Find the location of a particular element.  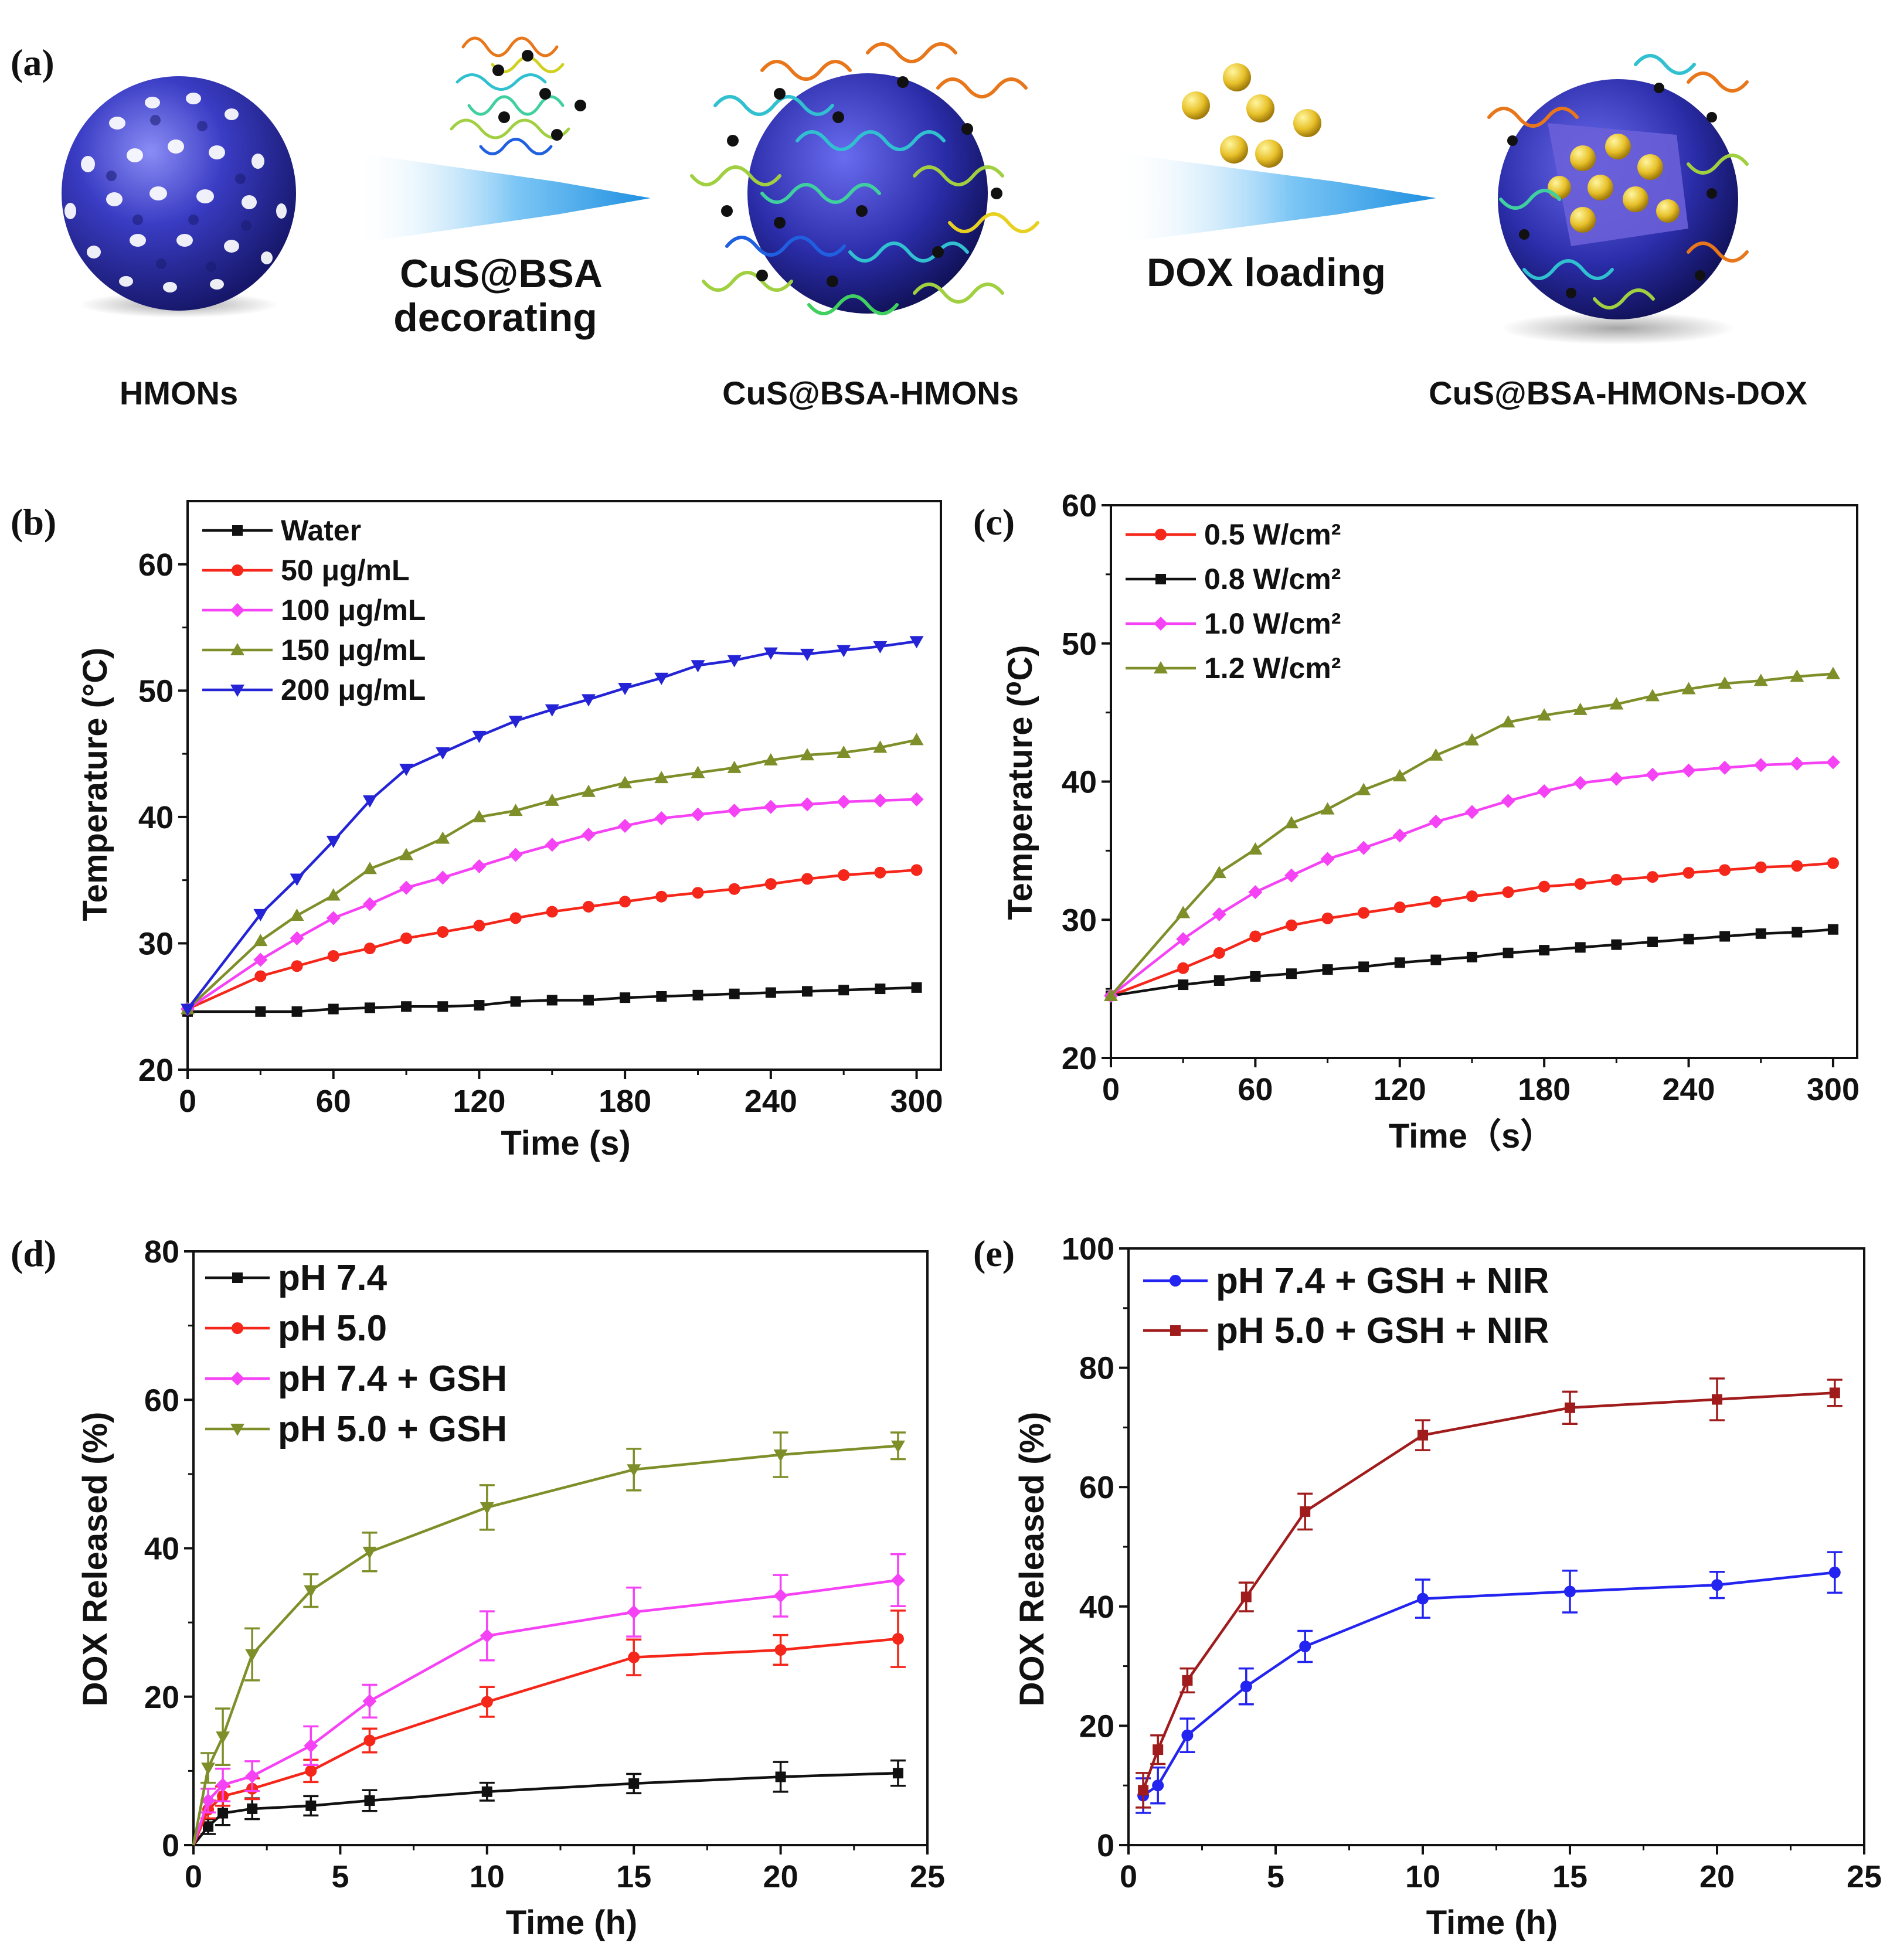

chart-b-ylabel: Temperature (°C) is located at coordinates (95, 784).